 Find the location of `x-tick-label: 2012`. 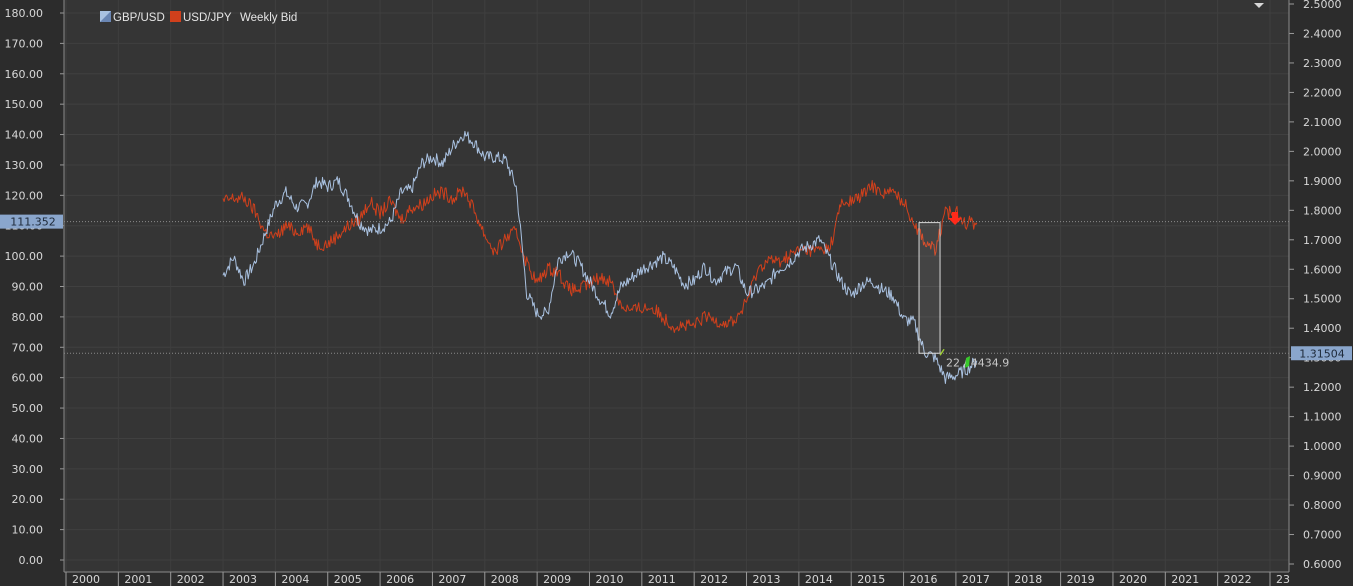

x-tick-label: 2012 is located at coordinates (714, 579).